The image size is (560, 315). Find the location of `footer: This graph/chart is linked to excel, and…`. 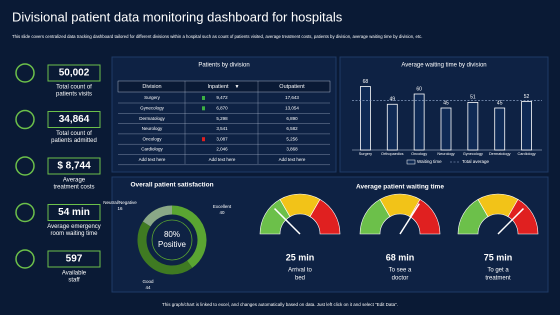

footer: This graph/chart is linked to excel, and… is located at coordinates (280, 304).